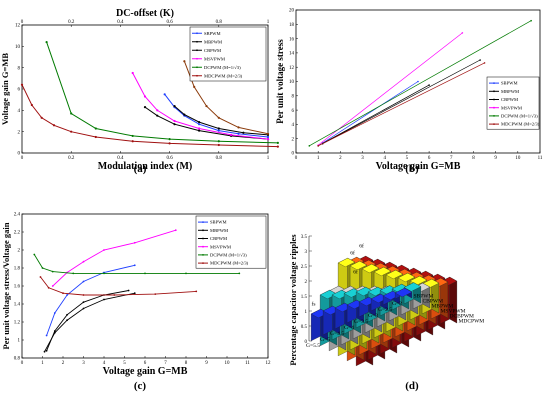  I want to click on top-tick-label: 0, so click(22, 22).